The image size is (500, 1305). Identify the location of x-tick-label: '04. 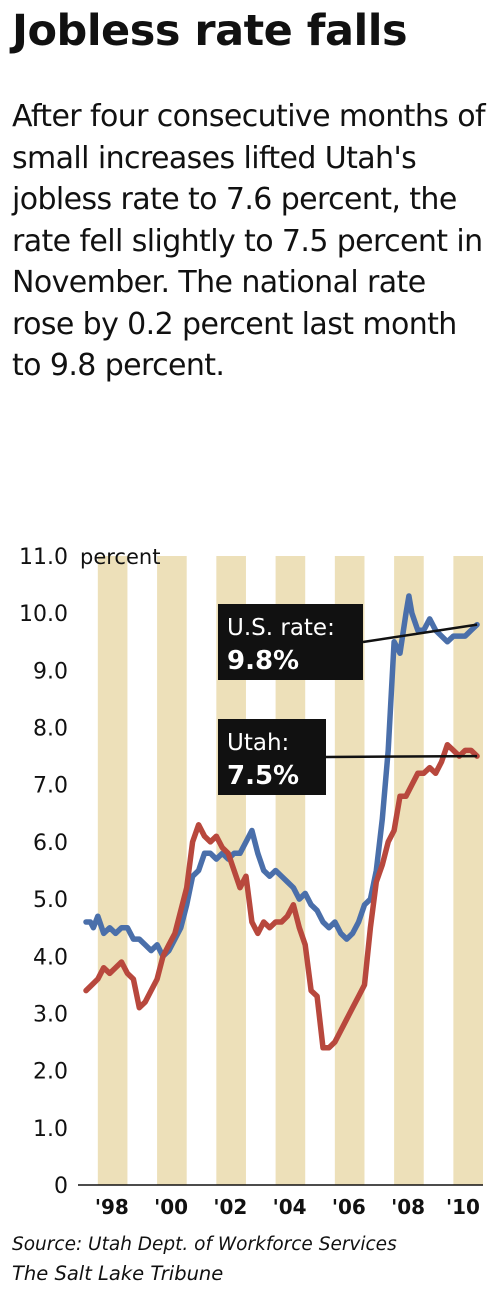
(290, 1207).